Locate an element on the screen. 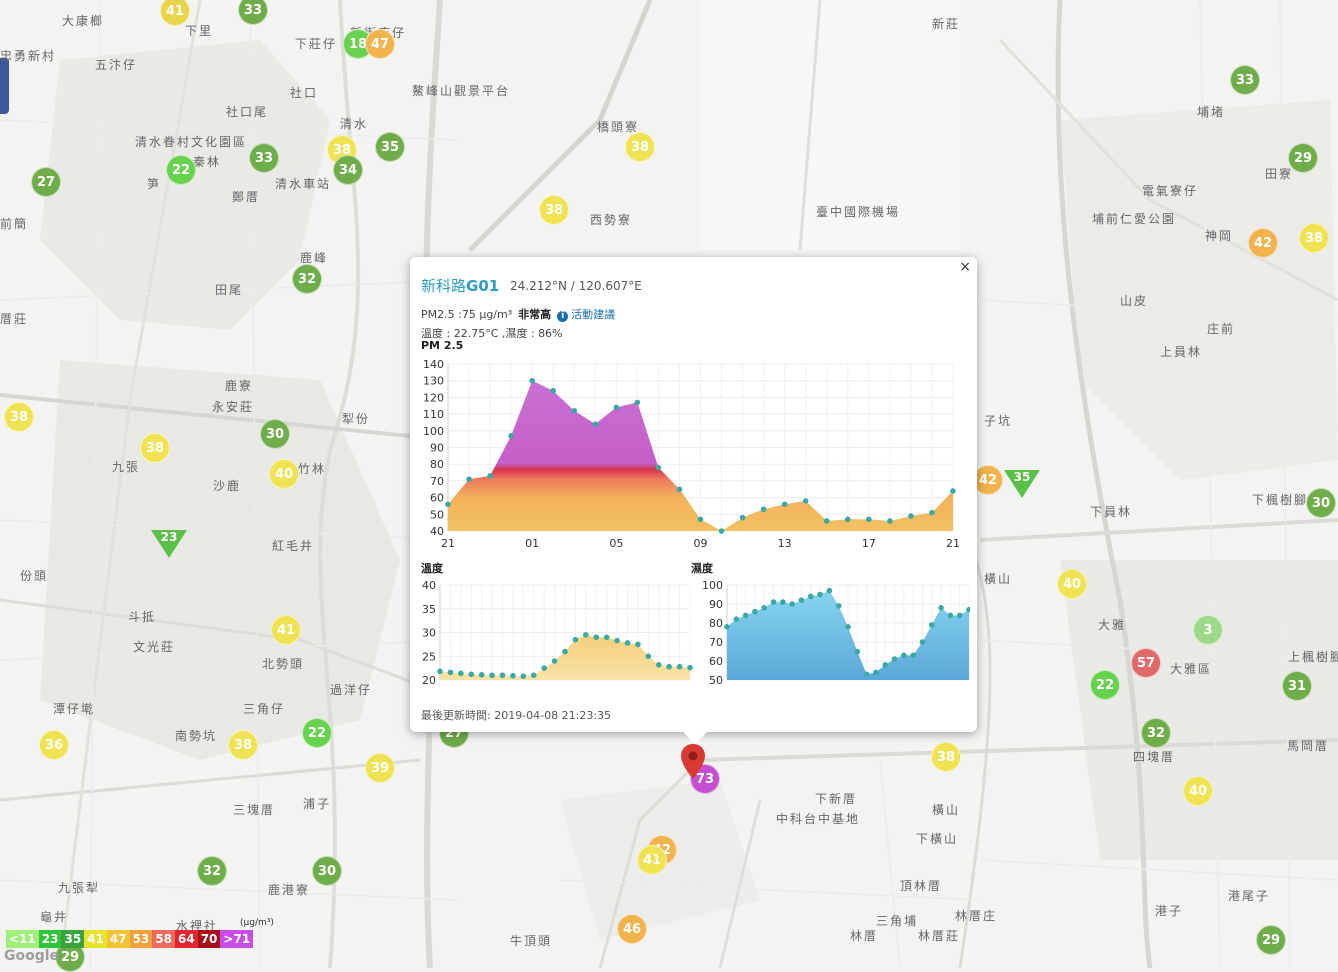 The image size is (1338, 972). x-tick-label: 17 is located at coordinates (869, 543).